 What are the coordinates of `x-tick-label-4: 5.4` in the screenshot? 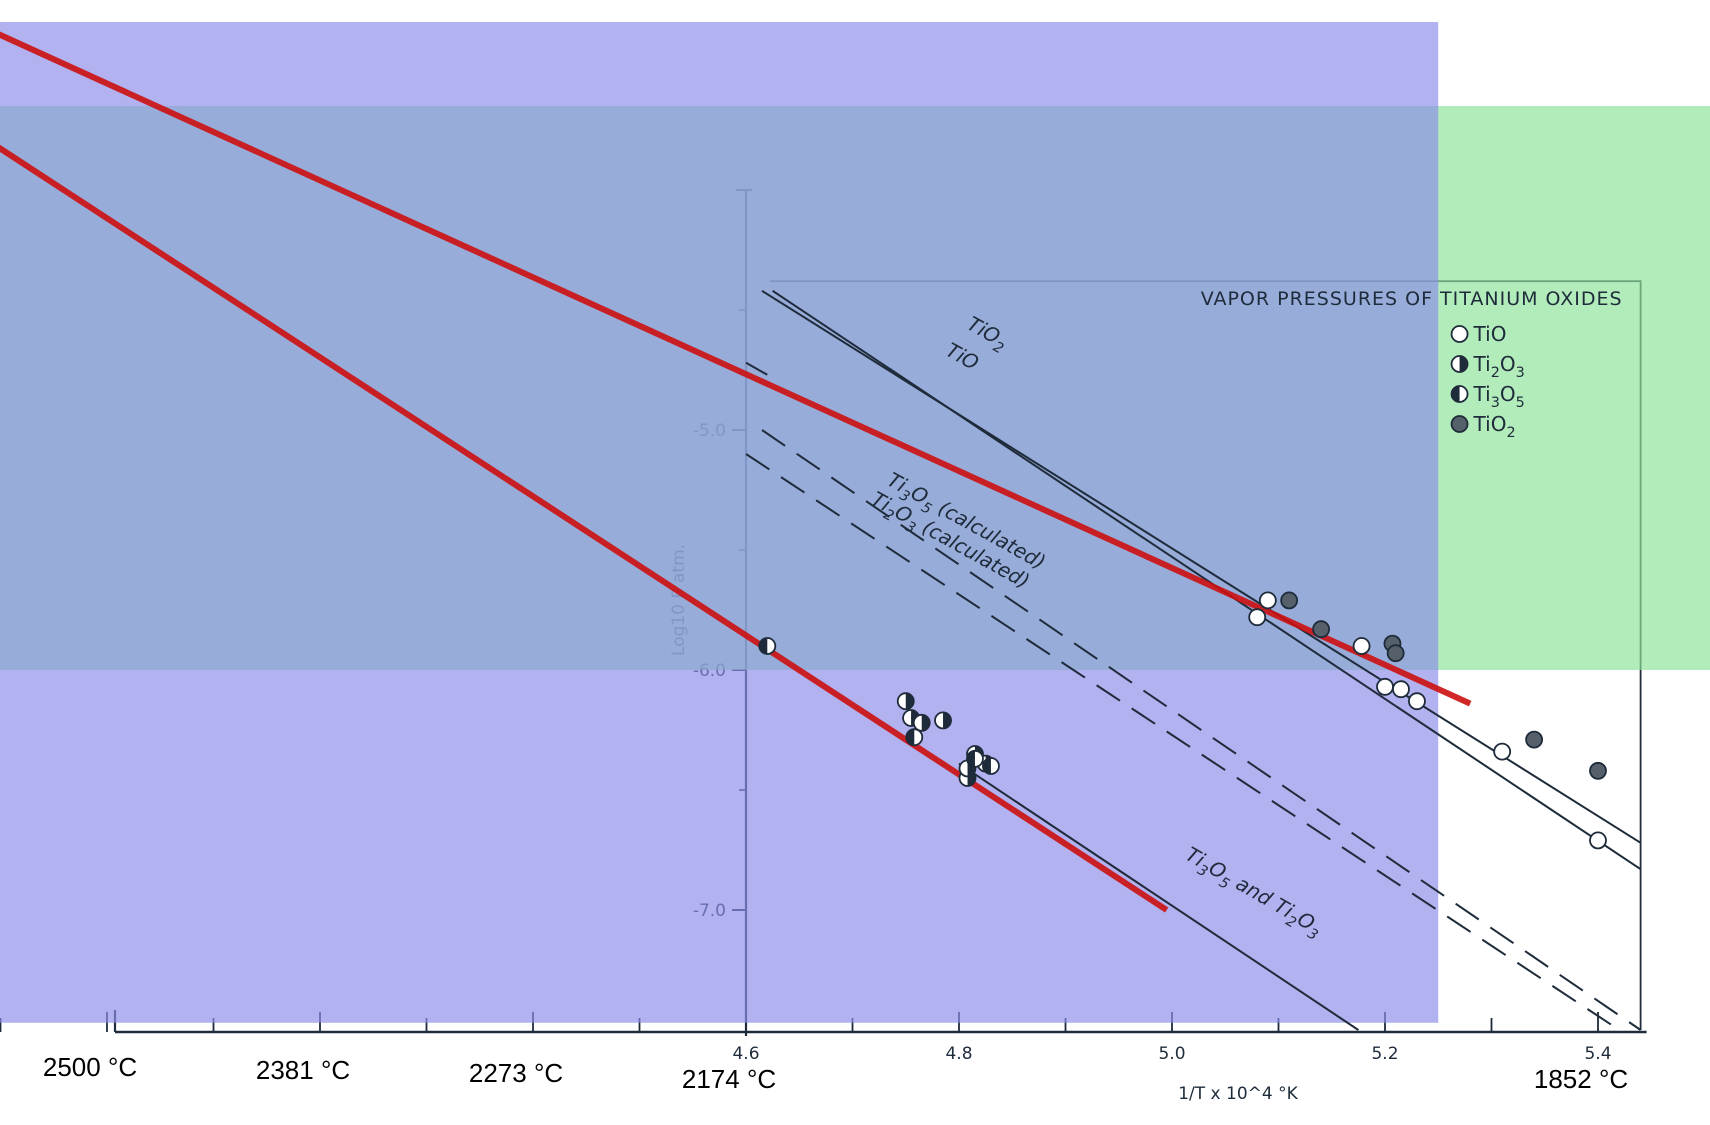 It's located at (1597, 1054).